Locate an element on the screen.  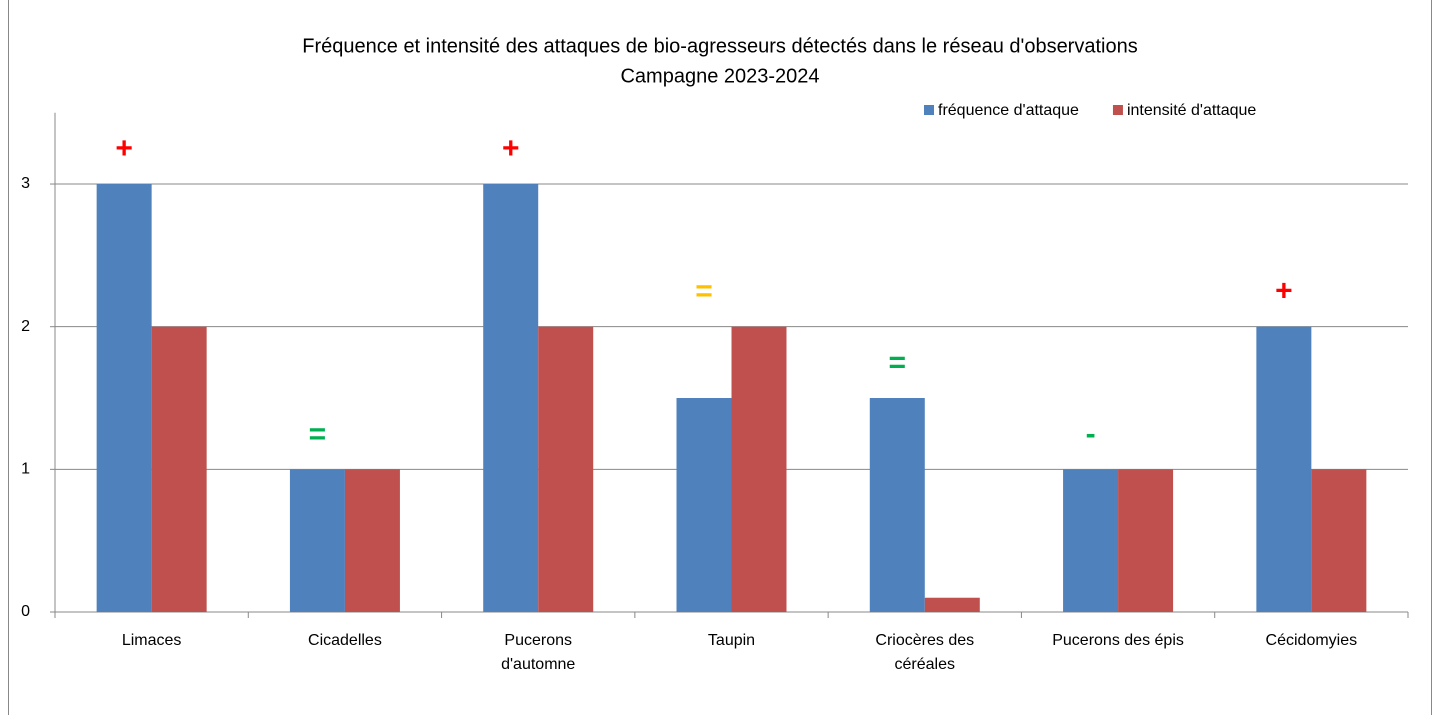
annotation: - is located at coordinates (1091, 433).